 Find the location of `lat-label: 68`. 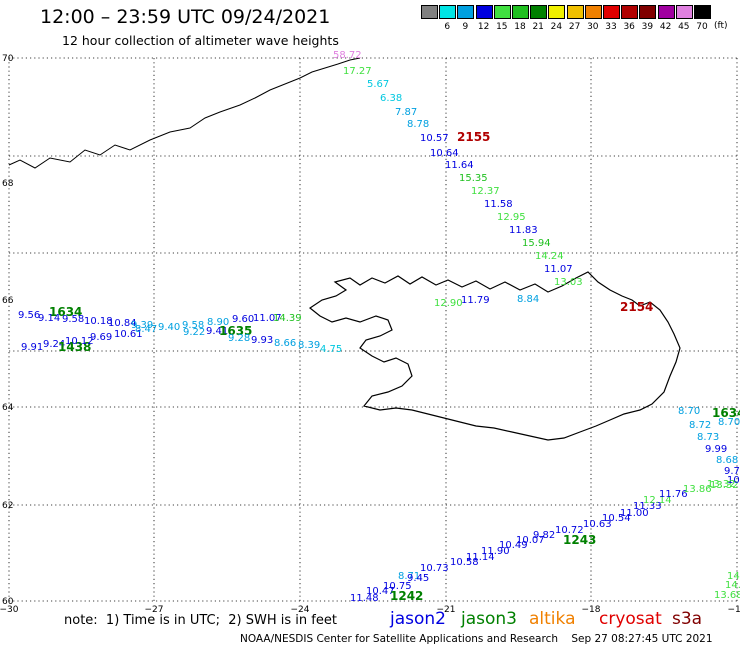

lat-label: 68 is located at coordinates (8, 184).